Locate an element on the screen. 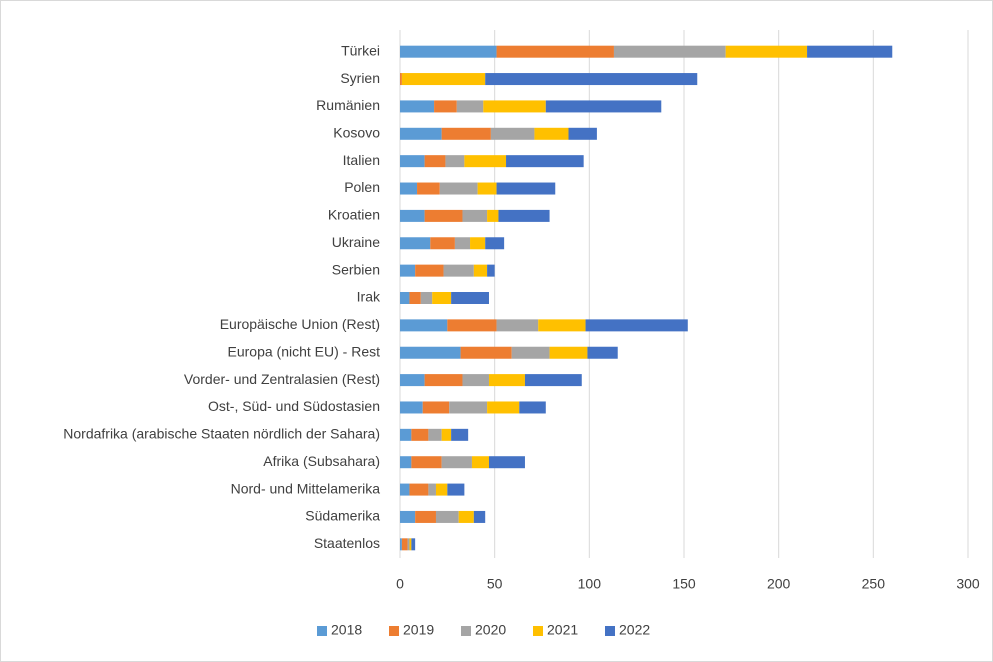 This screenshot has height=662, width=993. y-tick-label: Kroatien is located at coordinates (354, 215).